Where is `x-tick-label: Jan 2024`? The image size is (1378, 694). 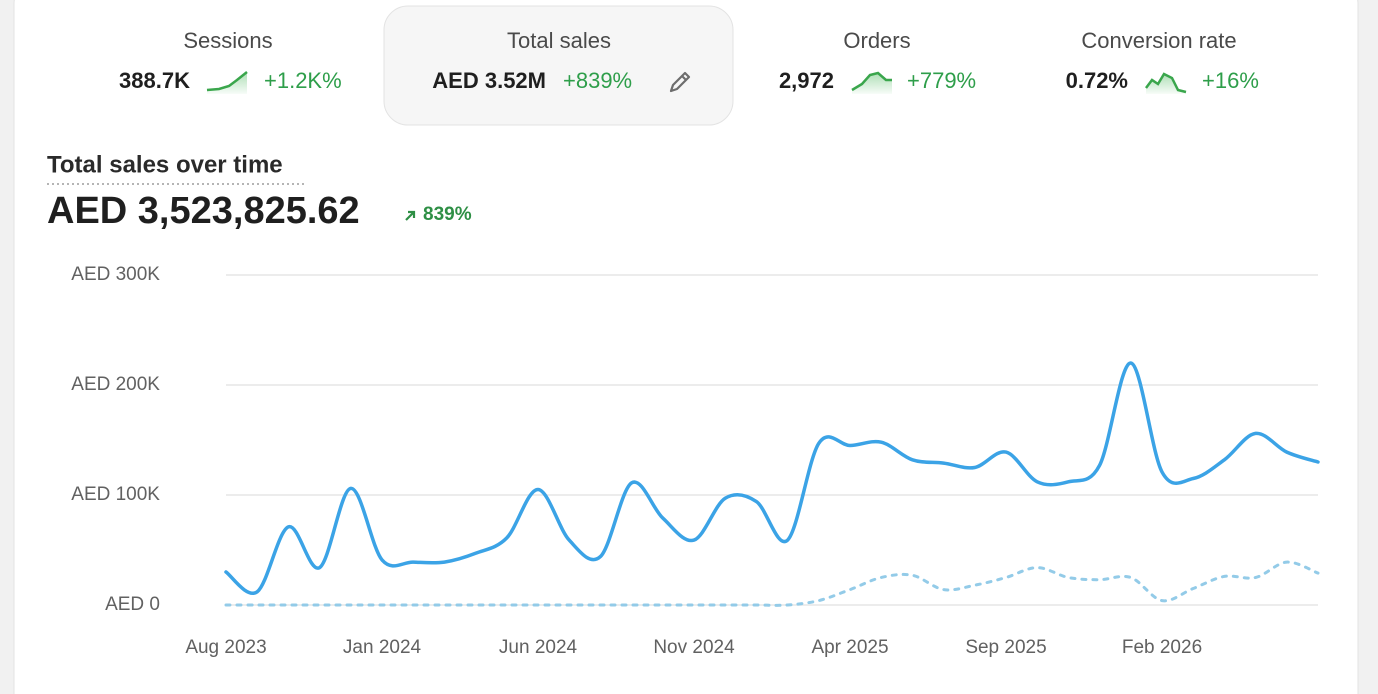
x-tick-label: Jan 2024 is located at coordinates (382, 647).